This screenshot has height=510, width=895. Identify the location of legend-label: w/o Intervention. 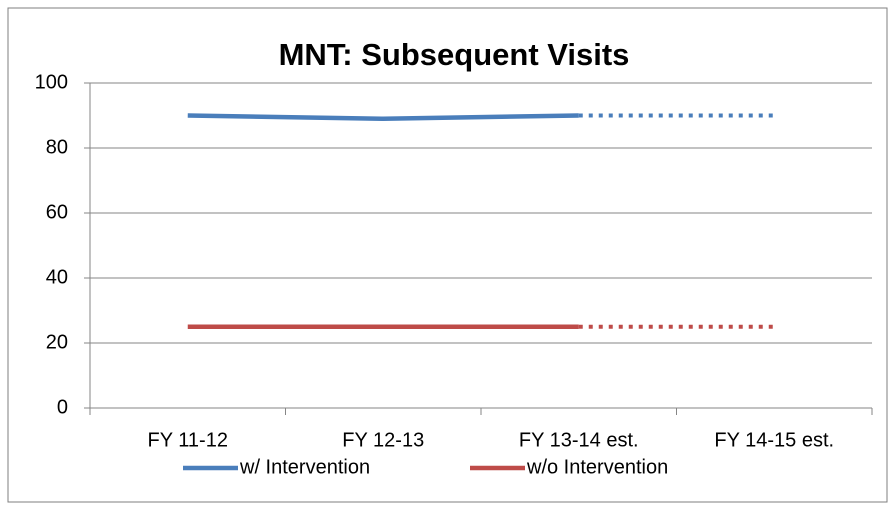
(597, 467).